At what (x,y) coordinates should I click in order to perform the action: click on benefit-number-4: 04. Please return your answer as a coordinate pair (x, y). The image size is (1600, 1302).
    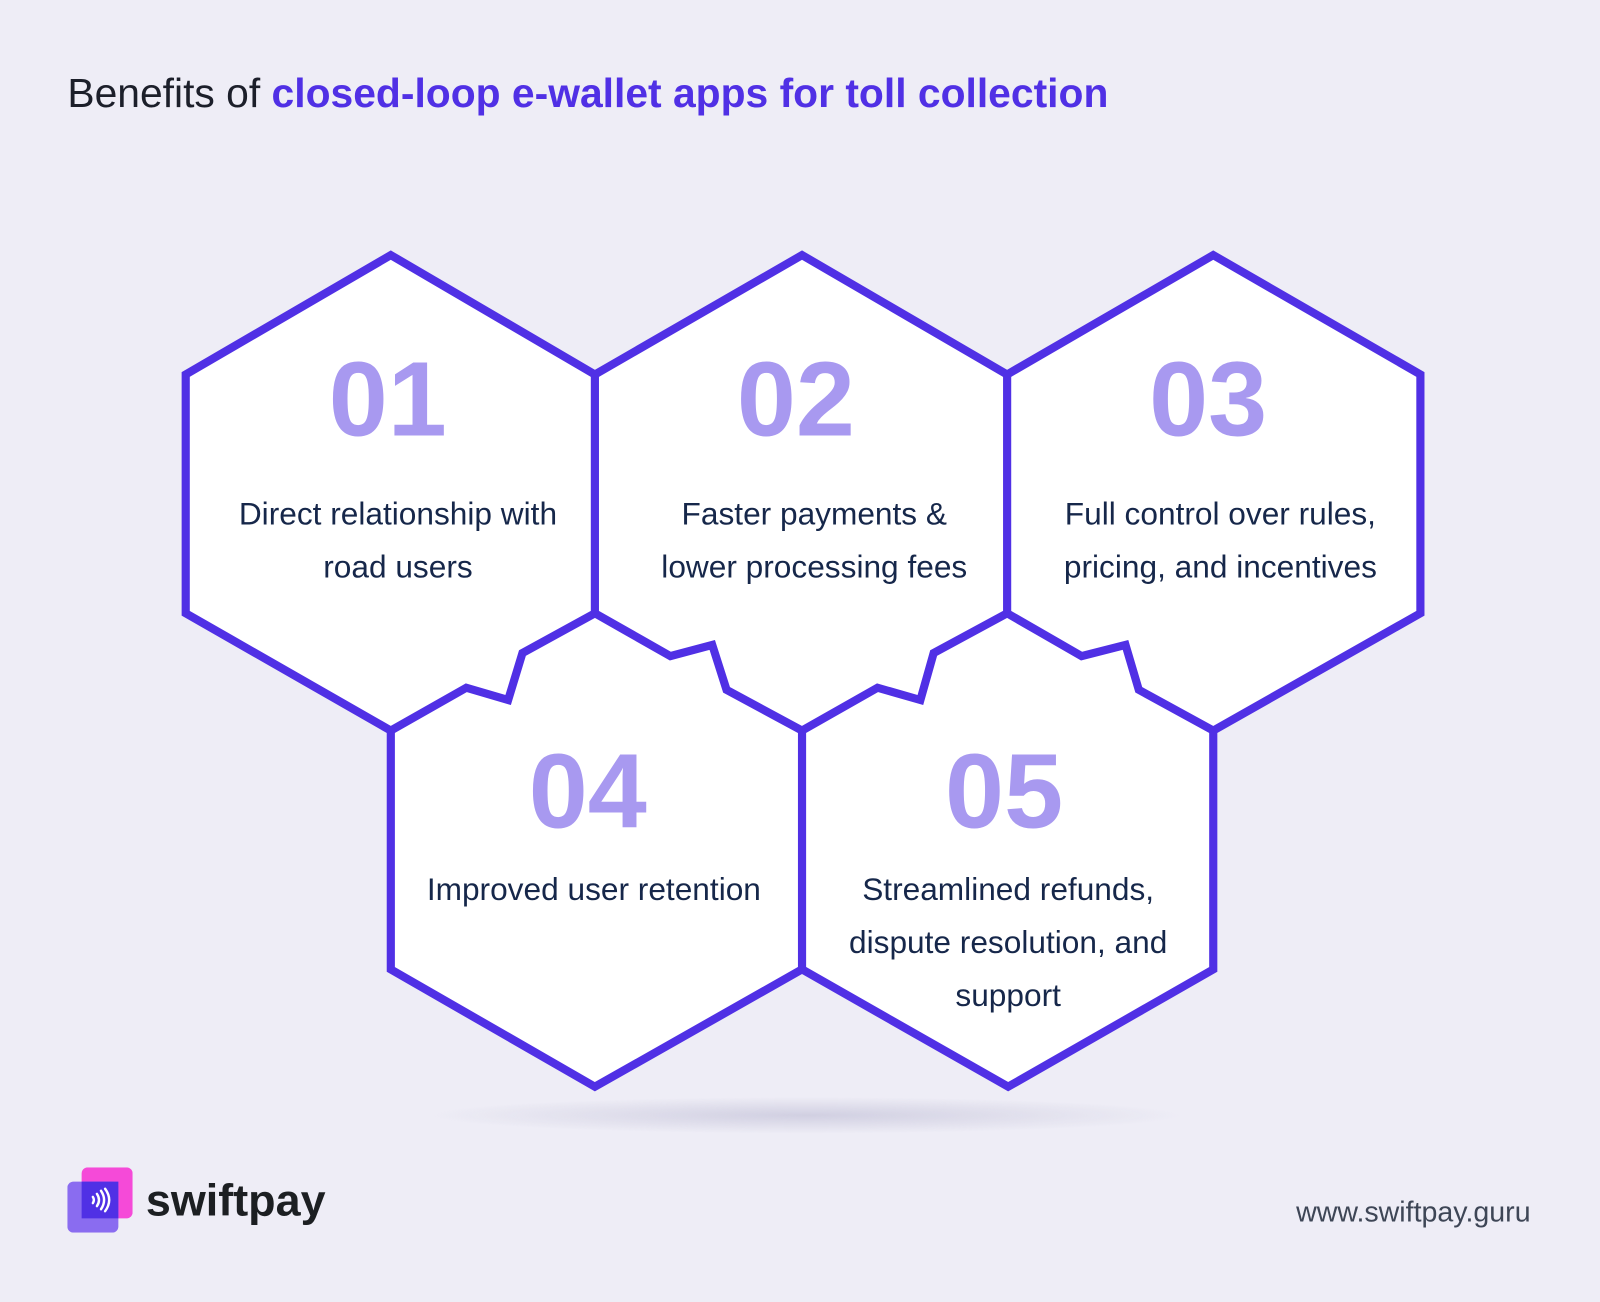
    Looking at the image, I should click on (587, 792).